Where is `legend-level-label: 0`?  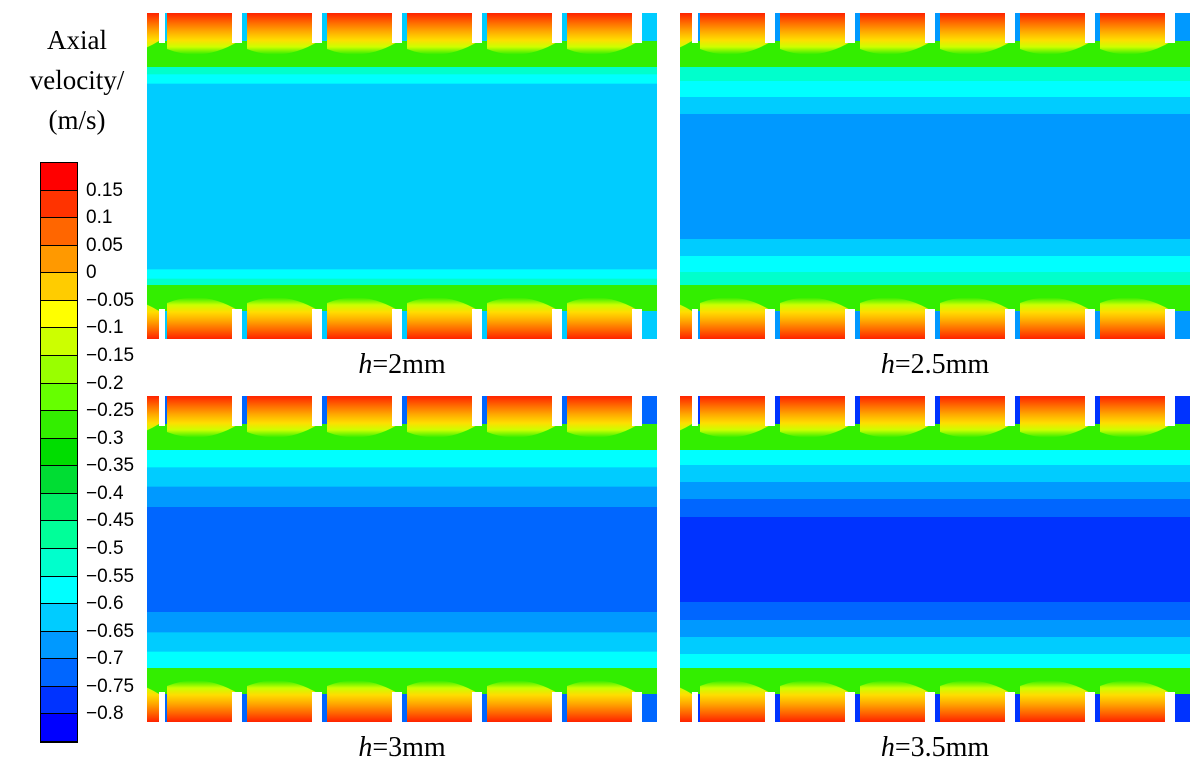 legend-level-label: 0 is located at coordinates (91, 273).